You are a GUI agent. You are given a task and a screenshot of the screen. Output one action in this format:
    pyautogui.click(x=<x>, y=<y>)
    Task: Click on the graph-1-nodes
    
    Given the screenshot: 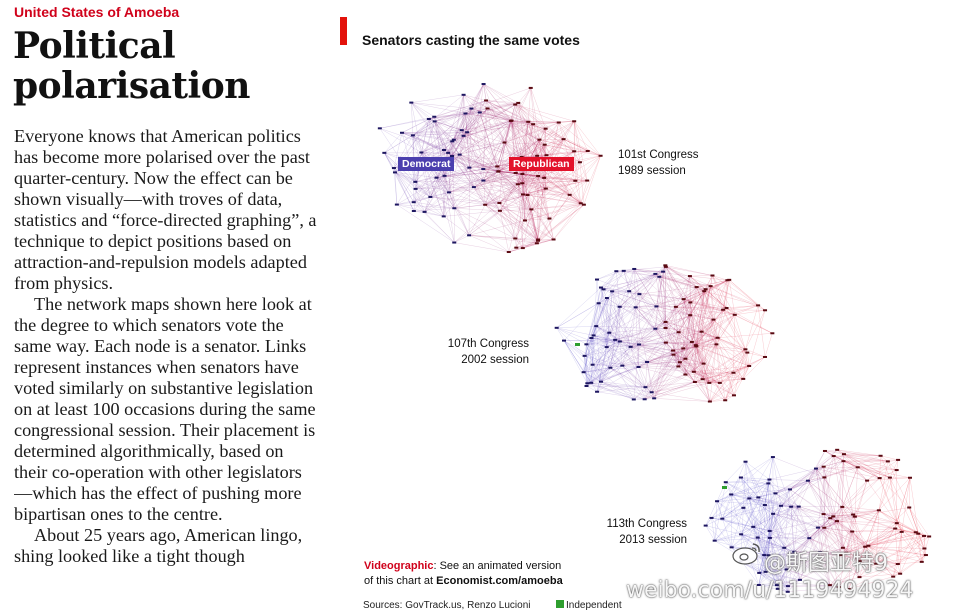 What is the action you would take?
    pyautogui.click(x=490, y=168)
    